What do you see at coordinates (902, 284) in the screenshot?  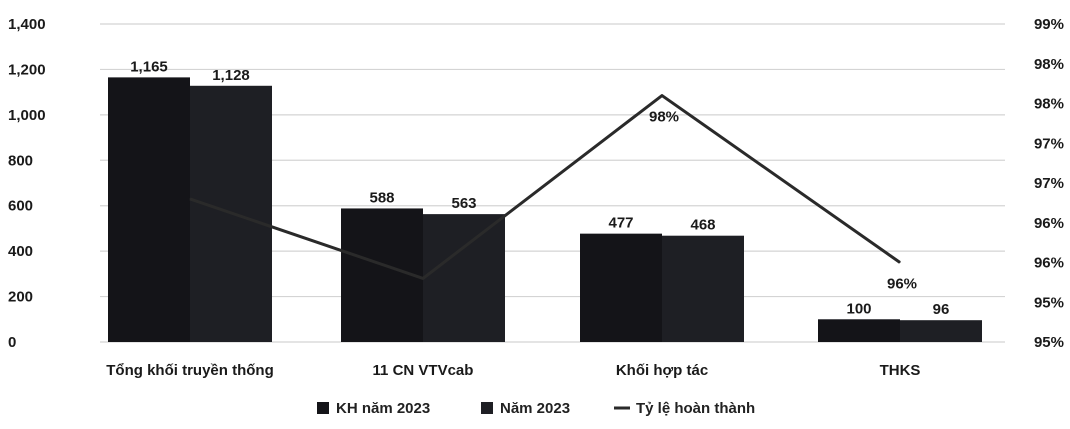 I see `line-data-label: 96%` at bounding box center [902, 284].